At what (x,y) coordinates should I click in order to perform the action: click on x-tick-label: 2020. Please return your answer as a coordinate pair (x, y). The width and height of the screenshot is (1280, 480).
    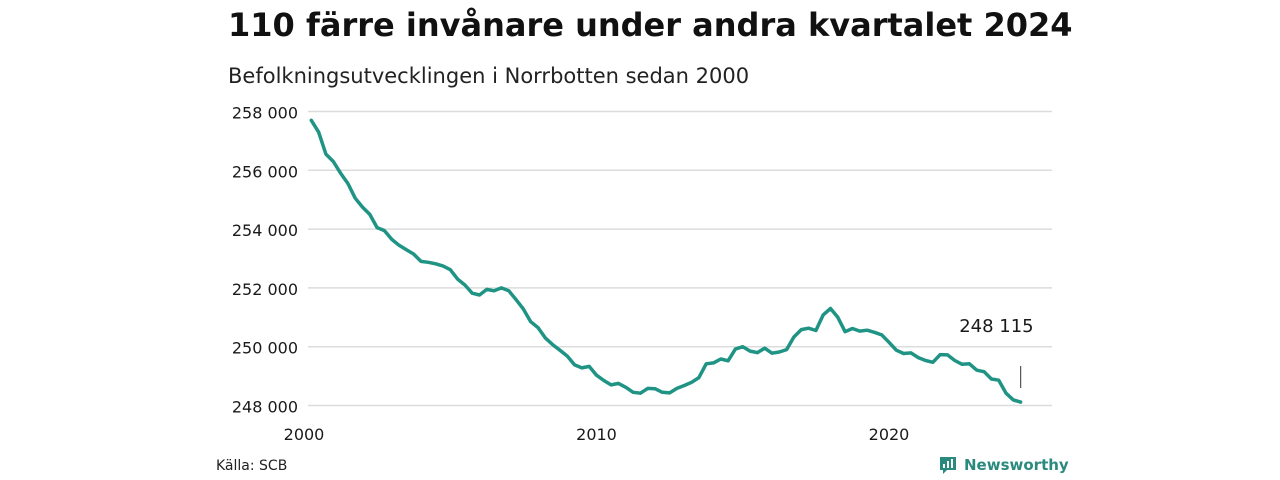
    Looking at the image, I should click on (889, 434).